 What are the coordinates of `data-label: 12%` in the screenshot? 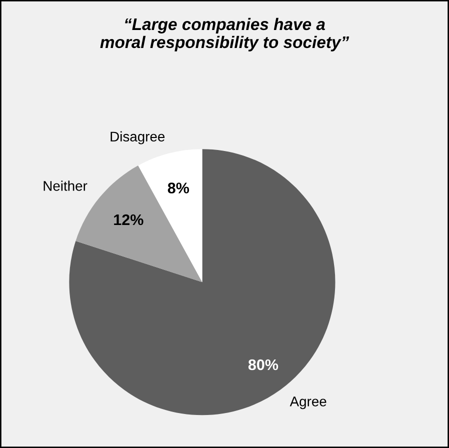 It's located at (129, 220).